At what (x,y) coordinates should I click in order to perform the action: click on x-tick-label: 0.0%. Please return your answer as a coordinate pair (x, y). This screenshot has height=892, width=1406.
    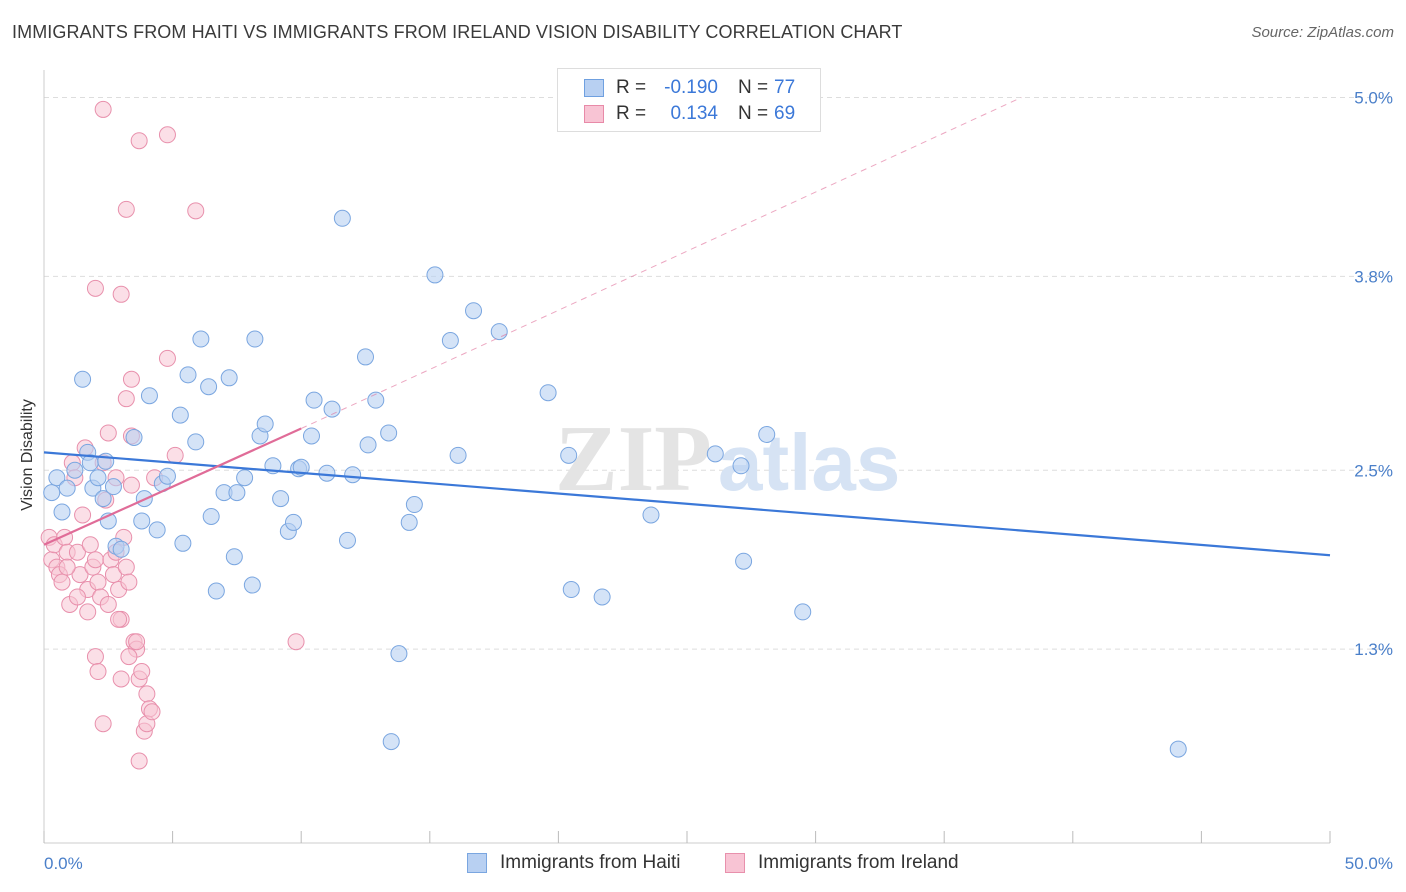
    Looking at the image, I should click on (63, 863).